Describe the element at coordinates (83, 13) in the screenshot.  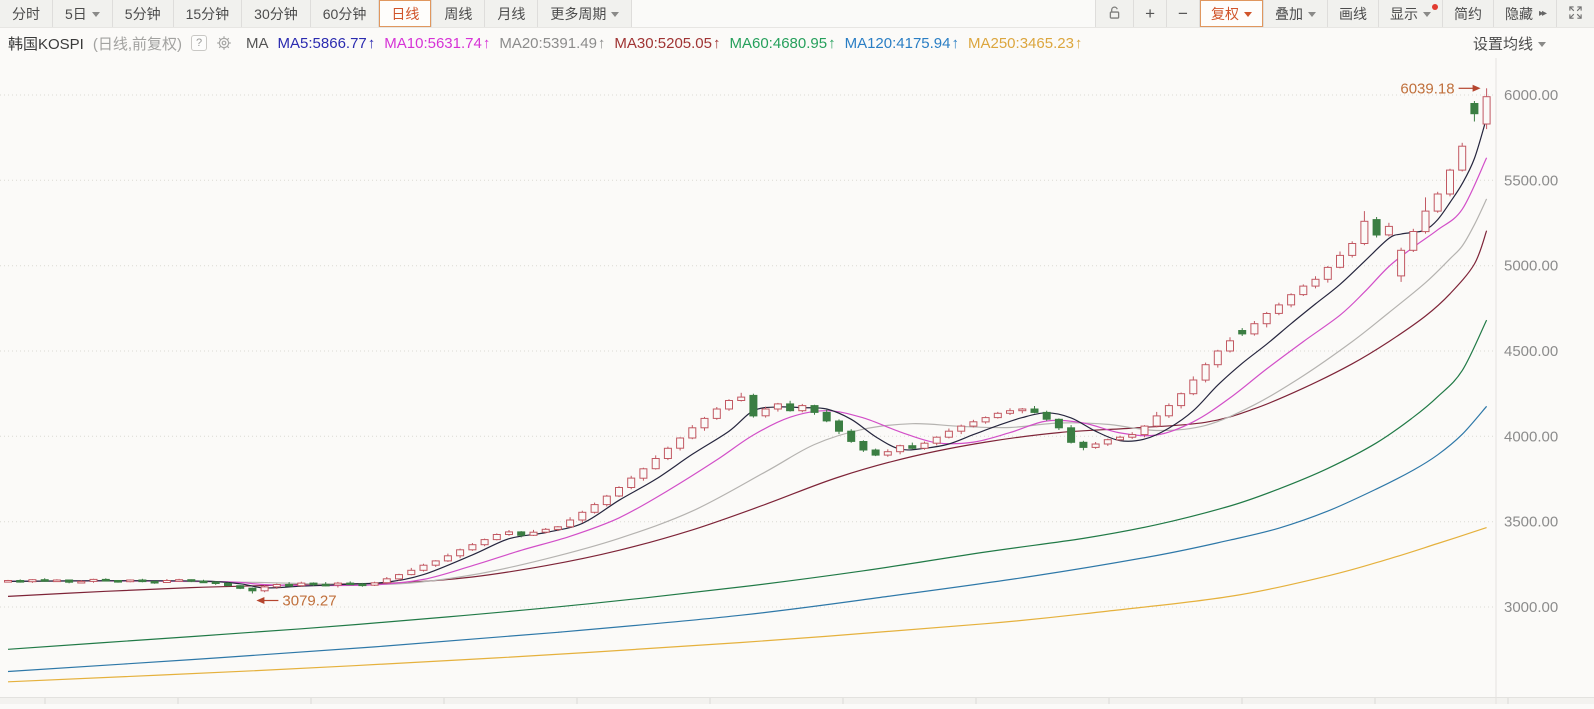
I see `tab-5day: 5日` at that location.